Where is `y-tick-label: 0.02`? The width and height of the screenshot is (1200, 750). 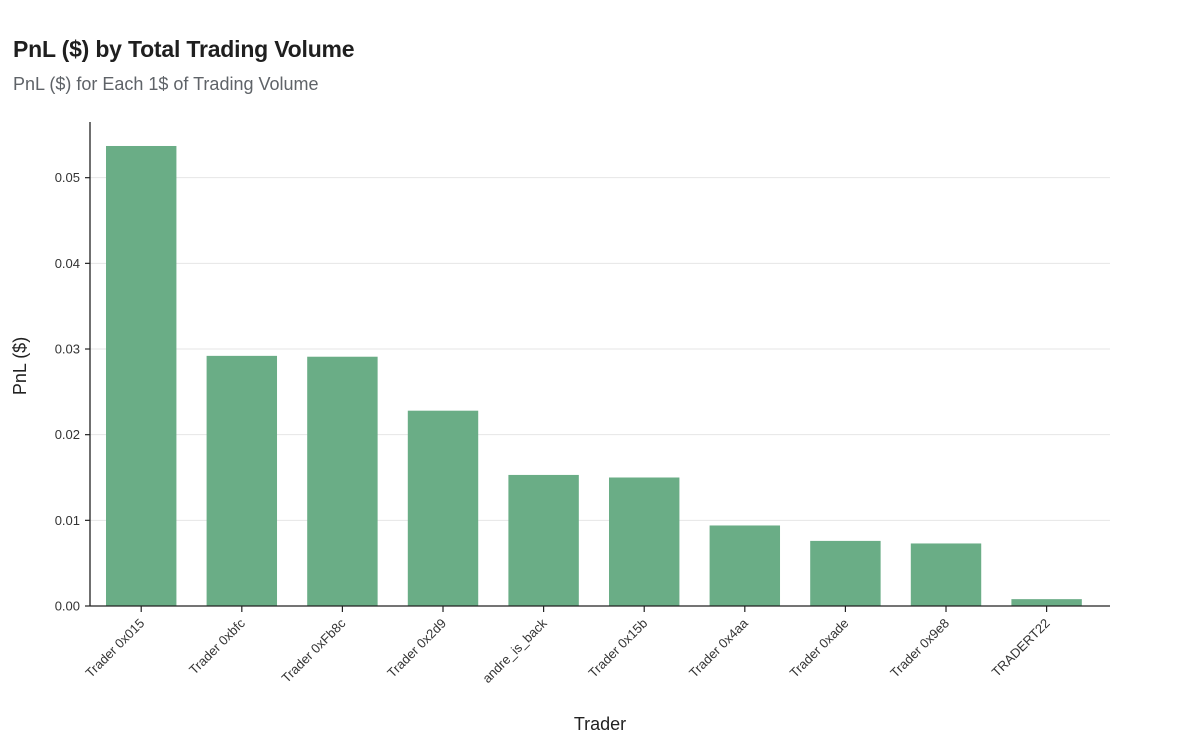
y-tick-label: 0.02 is located at coordinates (67, 434).